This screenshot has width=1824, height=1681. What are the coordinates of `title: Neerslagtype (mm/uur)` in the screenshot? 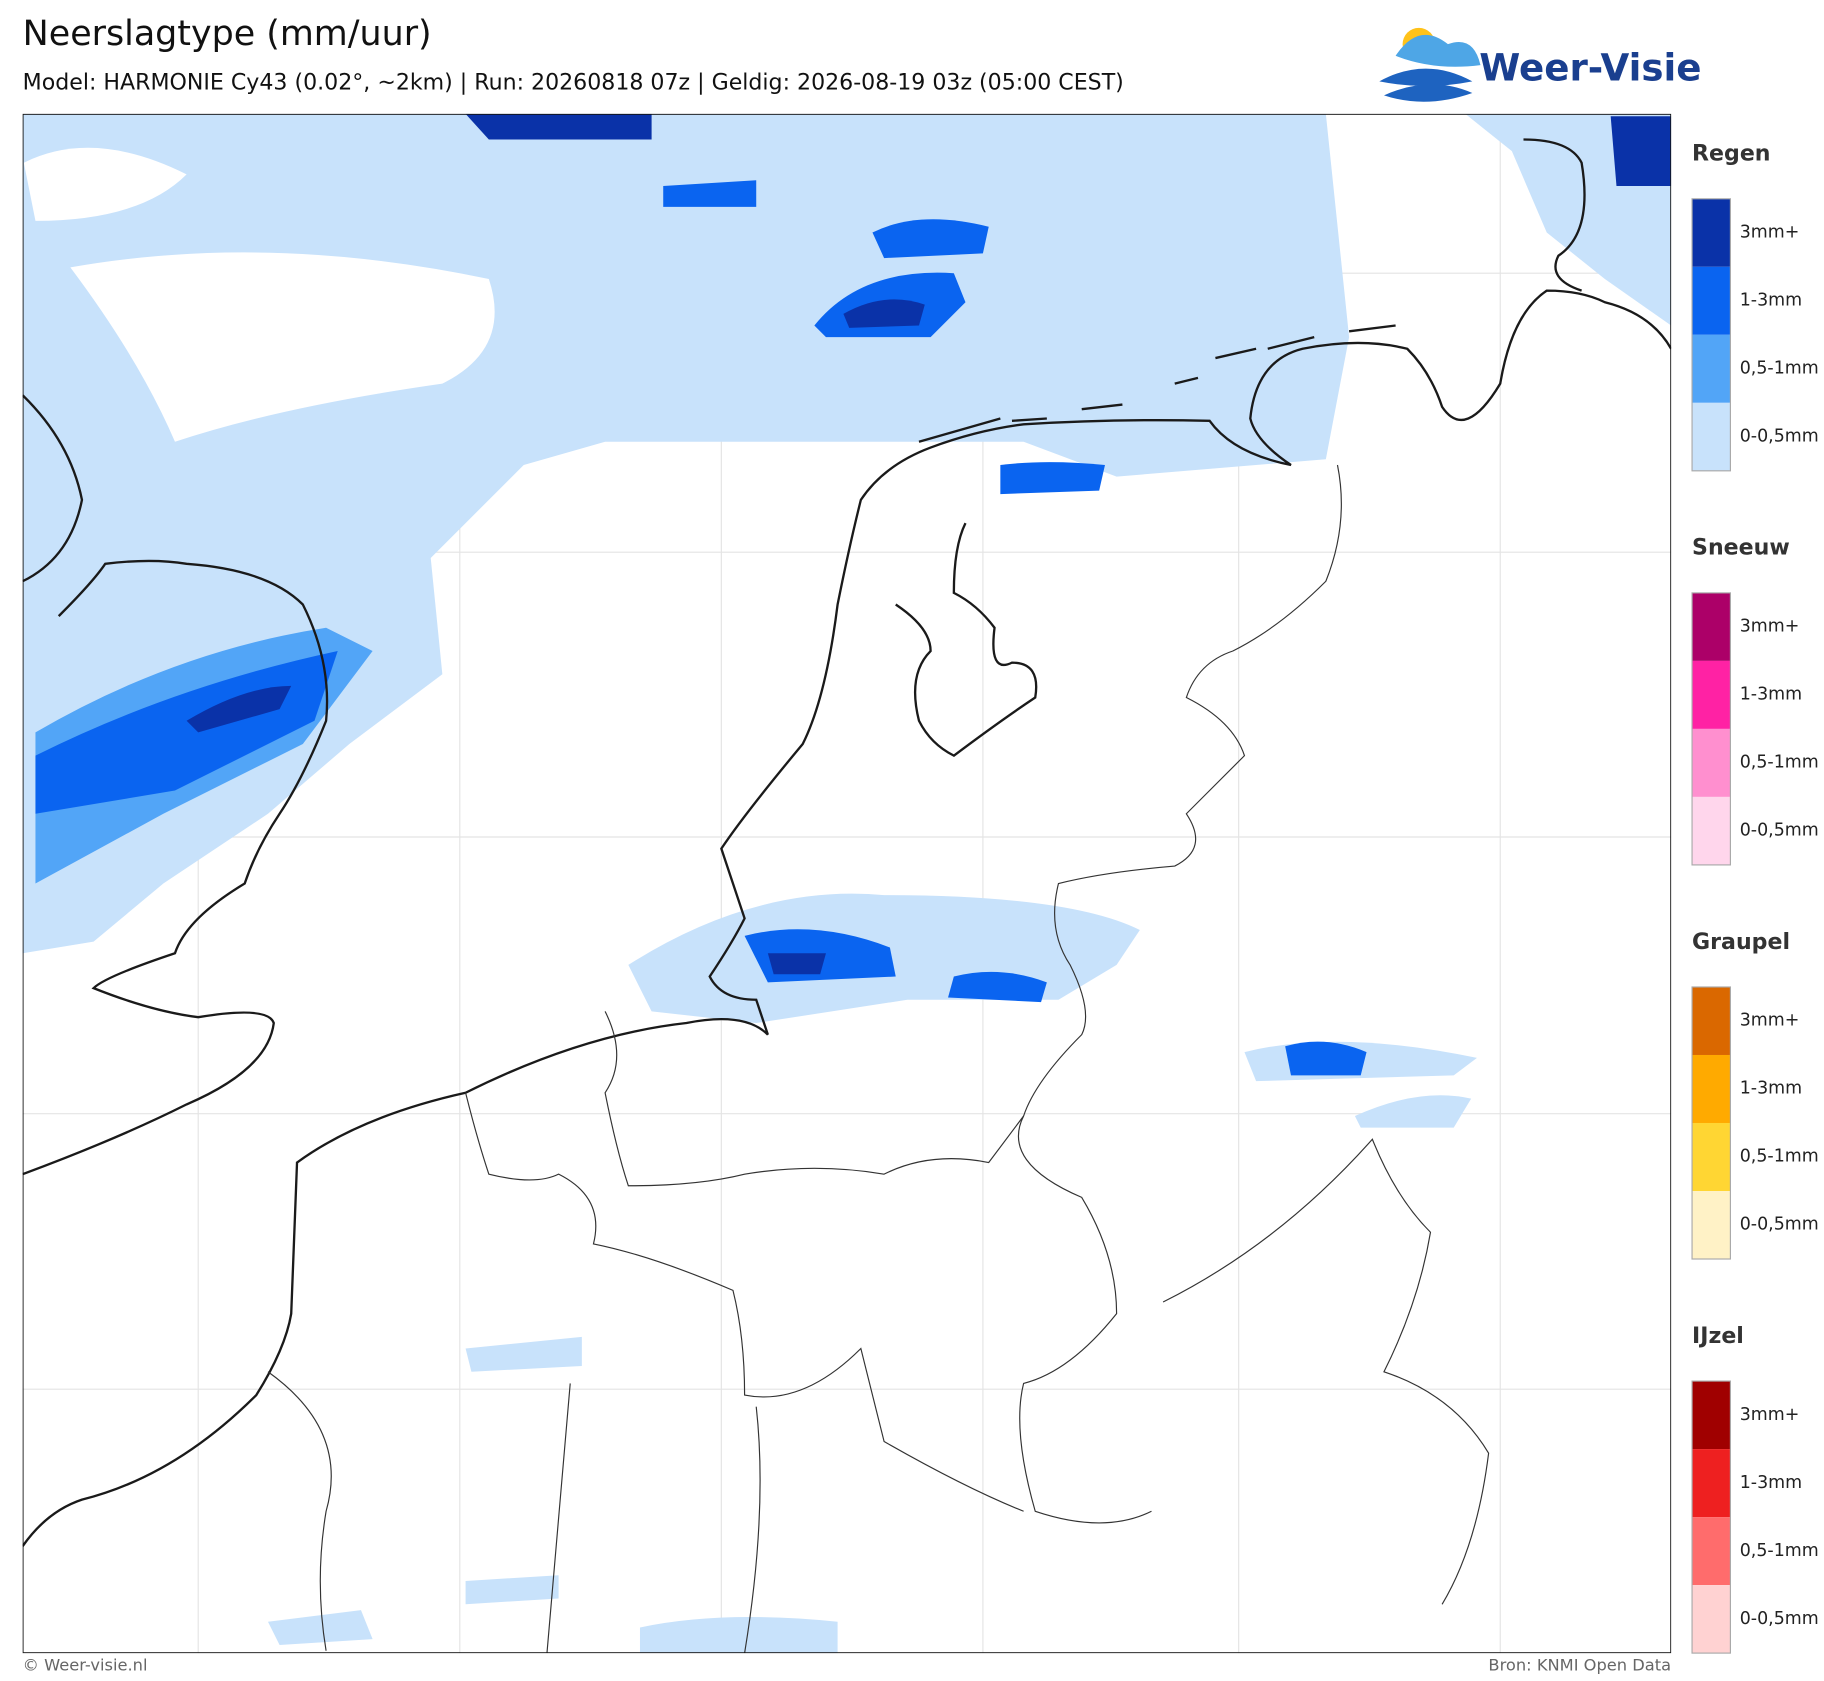 It's located at (227, 34).